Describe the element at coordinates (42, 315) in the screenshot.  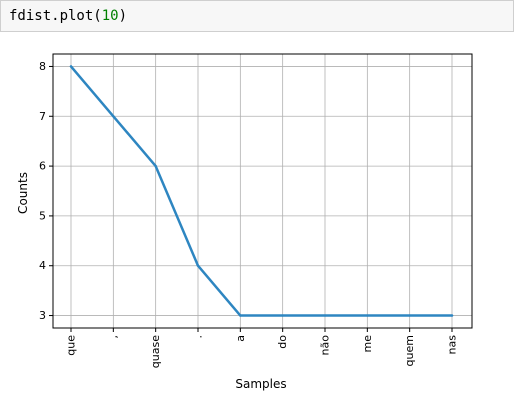
I see `y-tick-label: 3` at that location.